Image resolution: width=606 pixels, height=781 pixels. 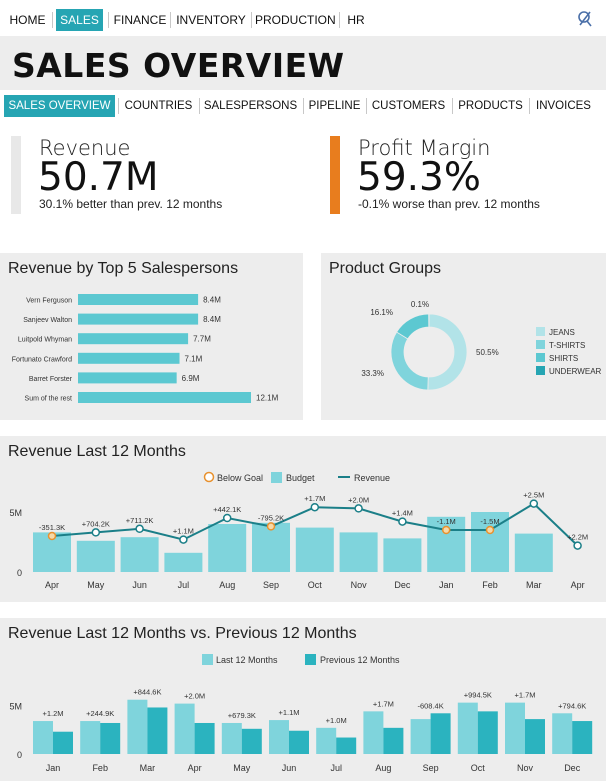 I want to click on top-tab-inventory: INVENTORY, so click(x=211, y=20).